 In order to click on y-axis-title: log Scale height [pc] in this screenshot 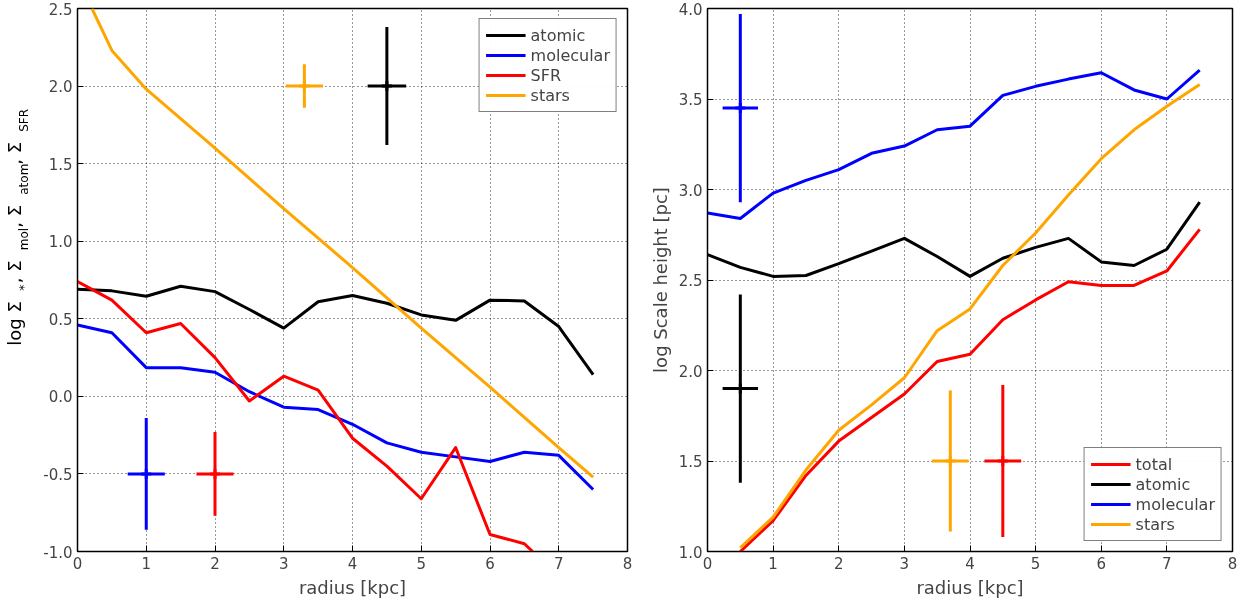, I will do `click(660, 280)`.